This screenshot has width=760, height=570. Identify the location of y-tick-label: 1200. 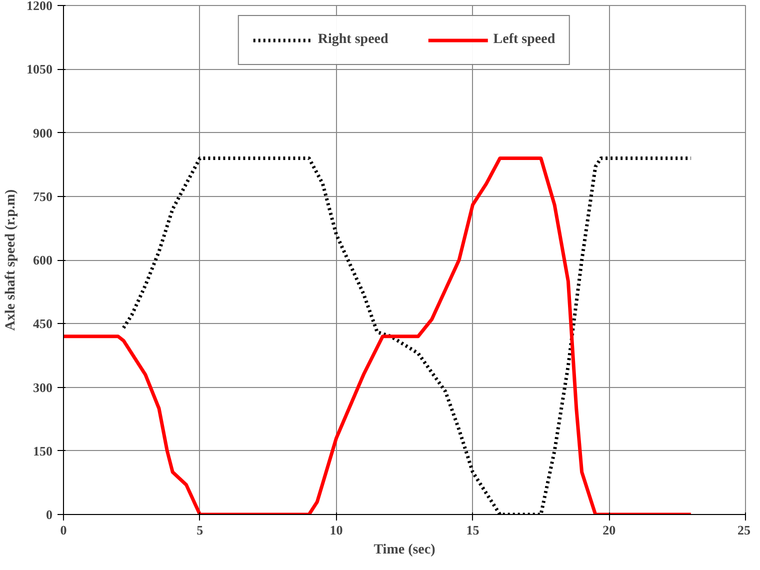
(39, 6).